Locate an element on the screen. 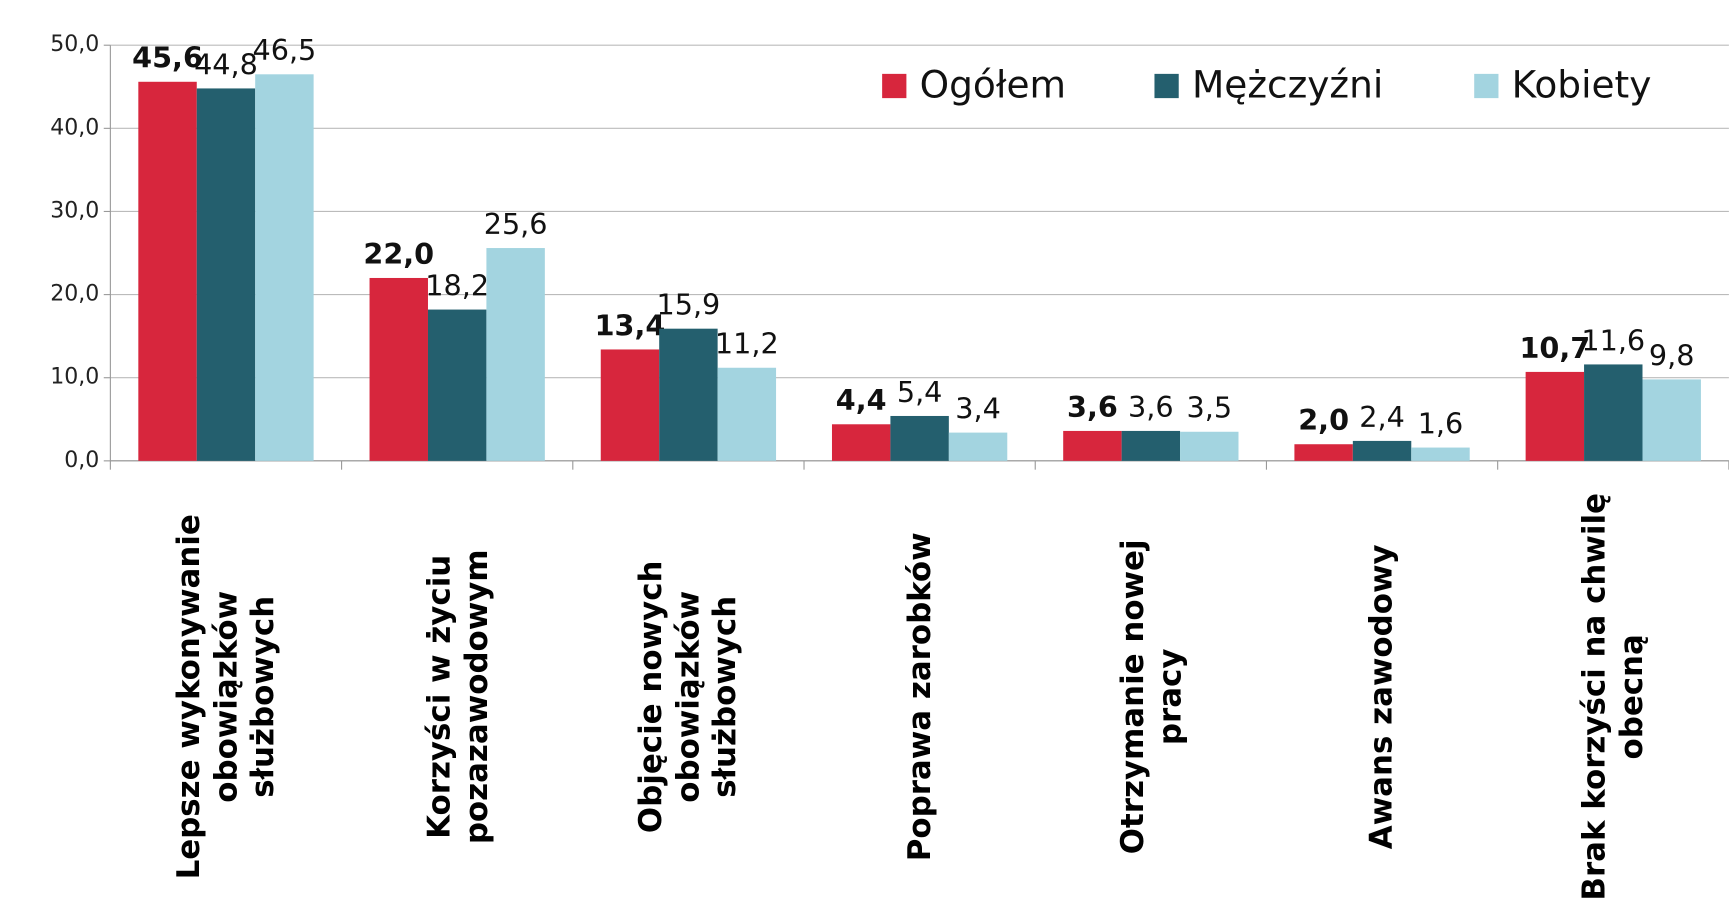  legend-label: Mężczyźni is located at coordinates (1287, 85).